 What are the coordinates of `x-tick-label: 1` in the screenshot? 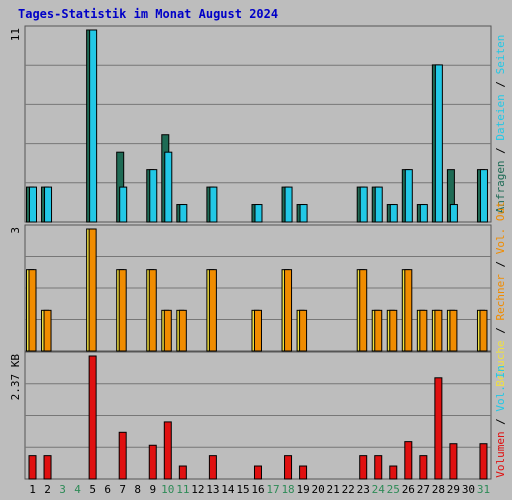 It's located at (32, 489).